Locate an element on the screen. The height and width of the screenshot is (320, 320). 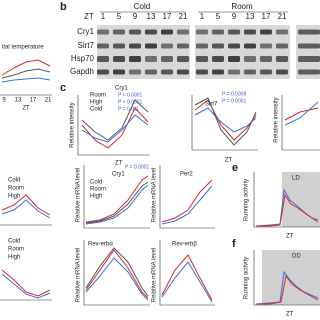
condition: LD is located at coordinates (296, 179).